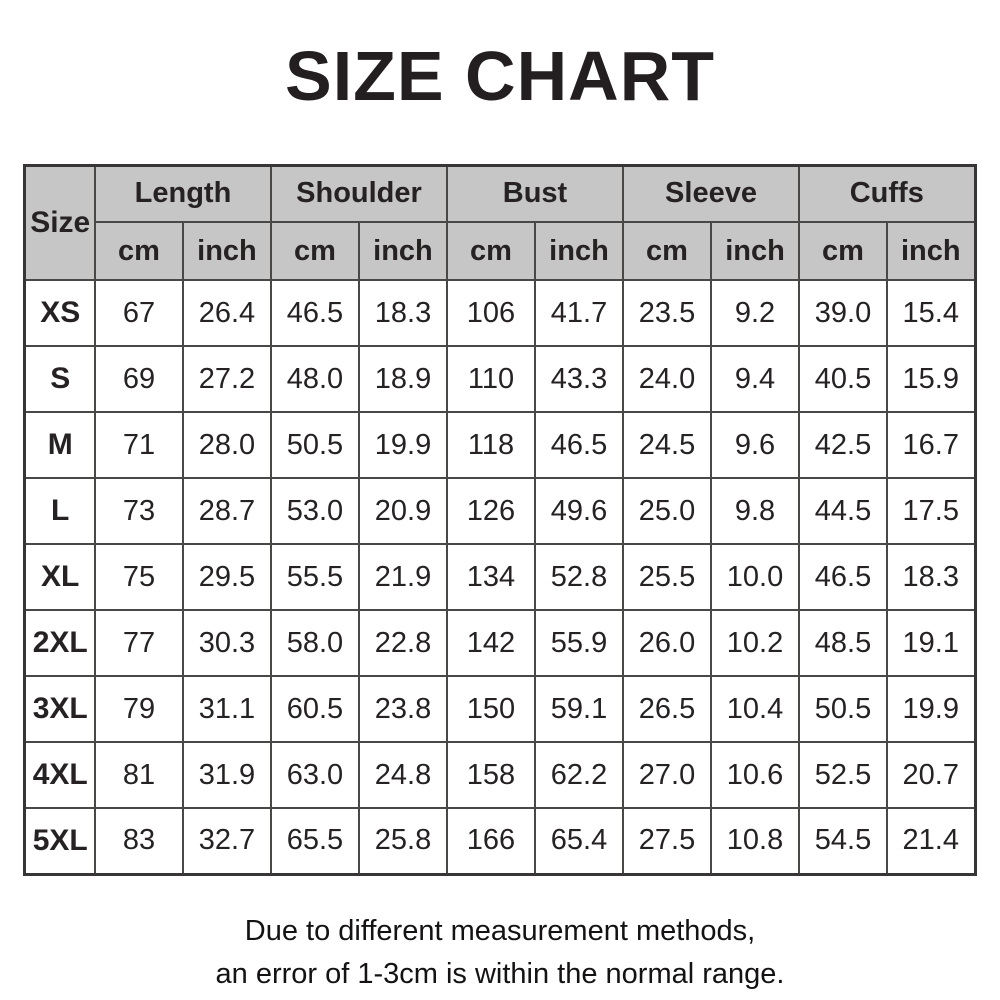 The image size is (1000, 1000). Describe the element at coordinates (490, 643) in the screenshot. I see `value-cell: 142` at that location.